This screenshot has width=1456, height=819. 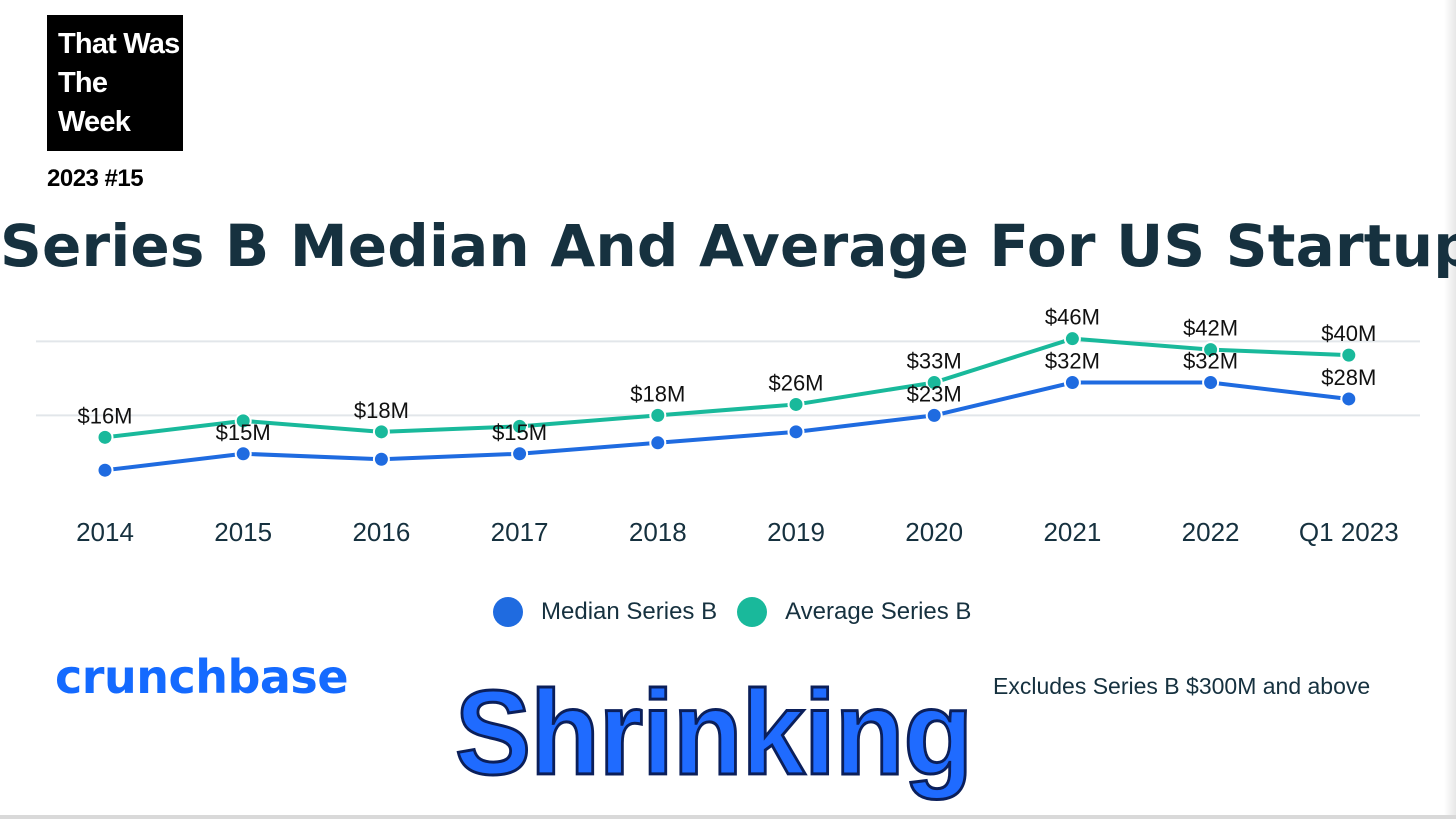 I want to click on series-line-median, so click(x=727, y=426).